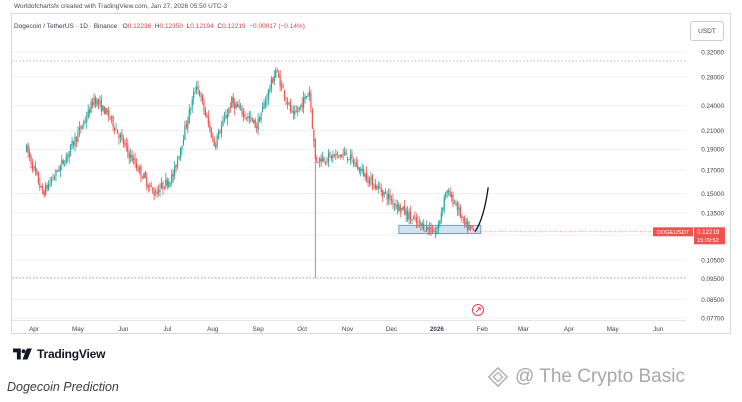  I want to click on x-tick-label: Sep, so click(259, 329).